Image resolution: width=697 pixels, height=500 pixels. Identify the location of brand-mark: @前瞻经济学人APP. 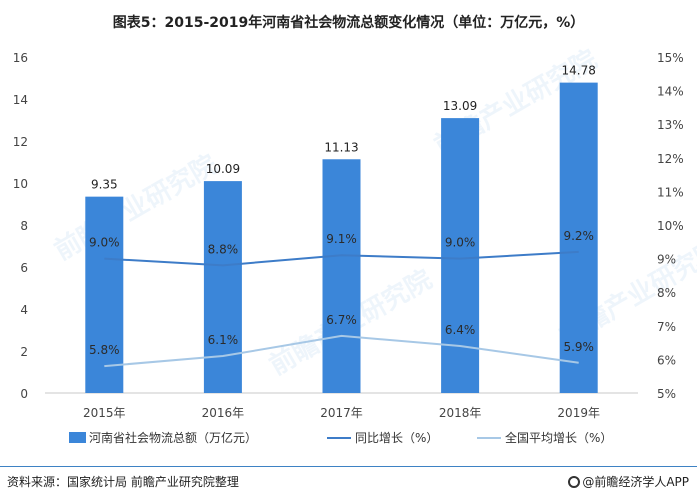
(628, 481).